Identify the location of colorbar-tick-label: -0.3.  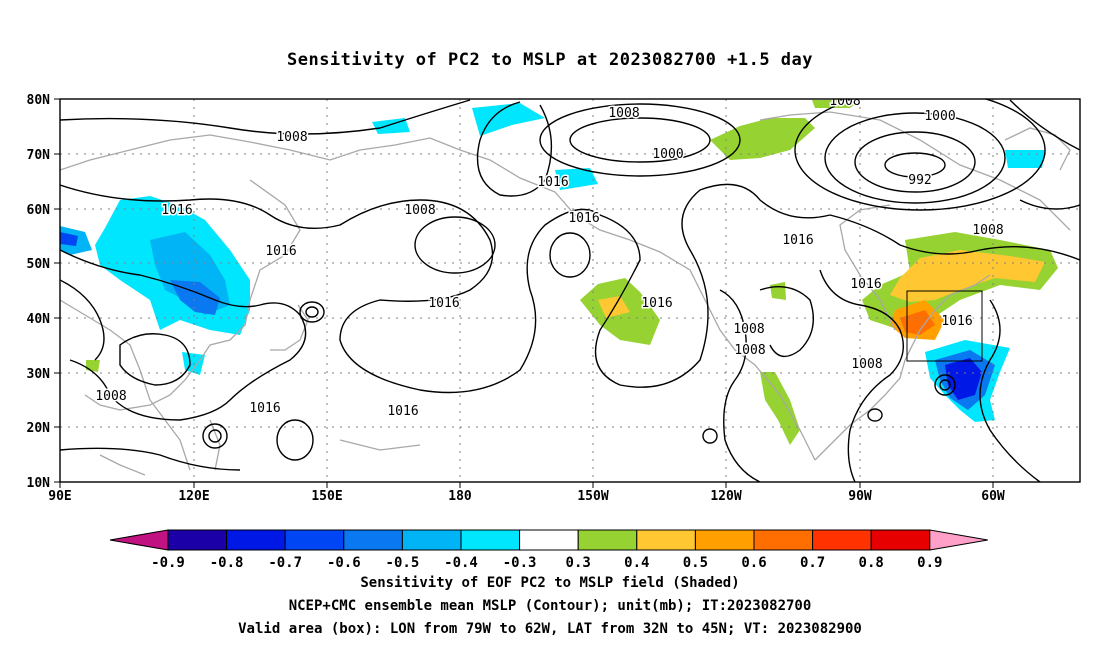
(520, 563).